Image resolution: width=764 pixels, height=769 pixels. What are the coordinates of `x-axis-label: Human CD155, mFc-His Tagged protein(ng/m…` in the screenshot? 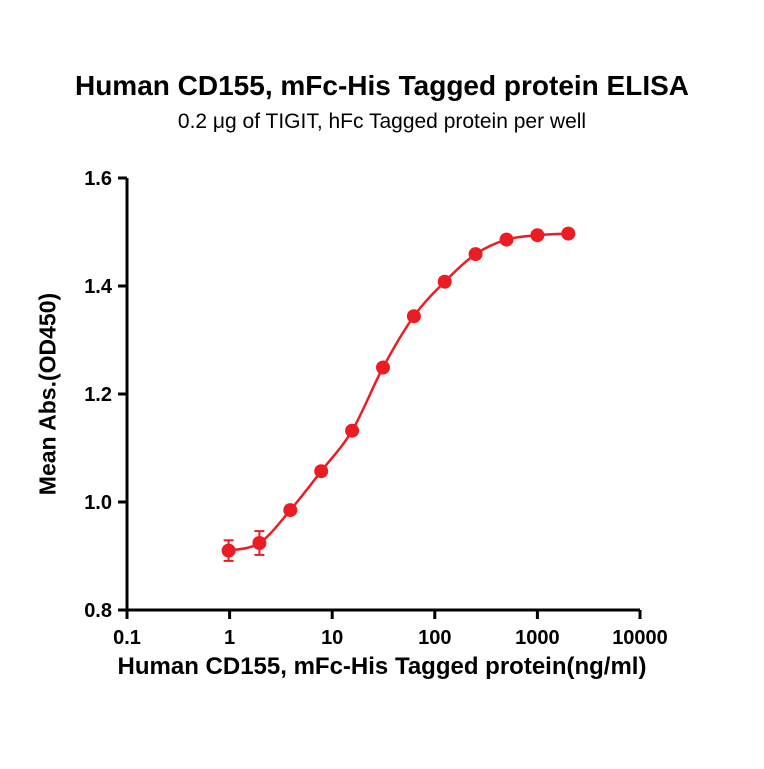 It's located at (382, 666).